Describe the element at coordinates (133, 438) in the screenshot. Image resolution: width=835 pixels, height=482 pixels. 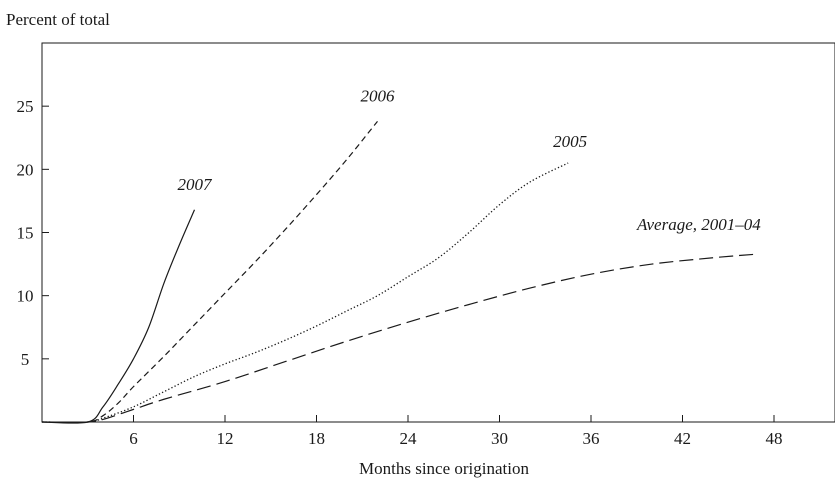
I see `x-tick-label: 6` at that location.